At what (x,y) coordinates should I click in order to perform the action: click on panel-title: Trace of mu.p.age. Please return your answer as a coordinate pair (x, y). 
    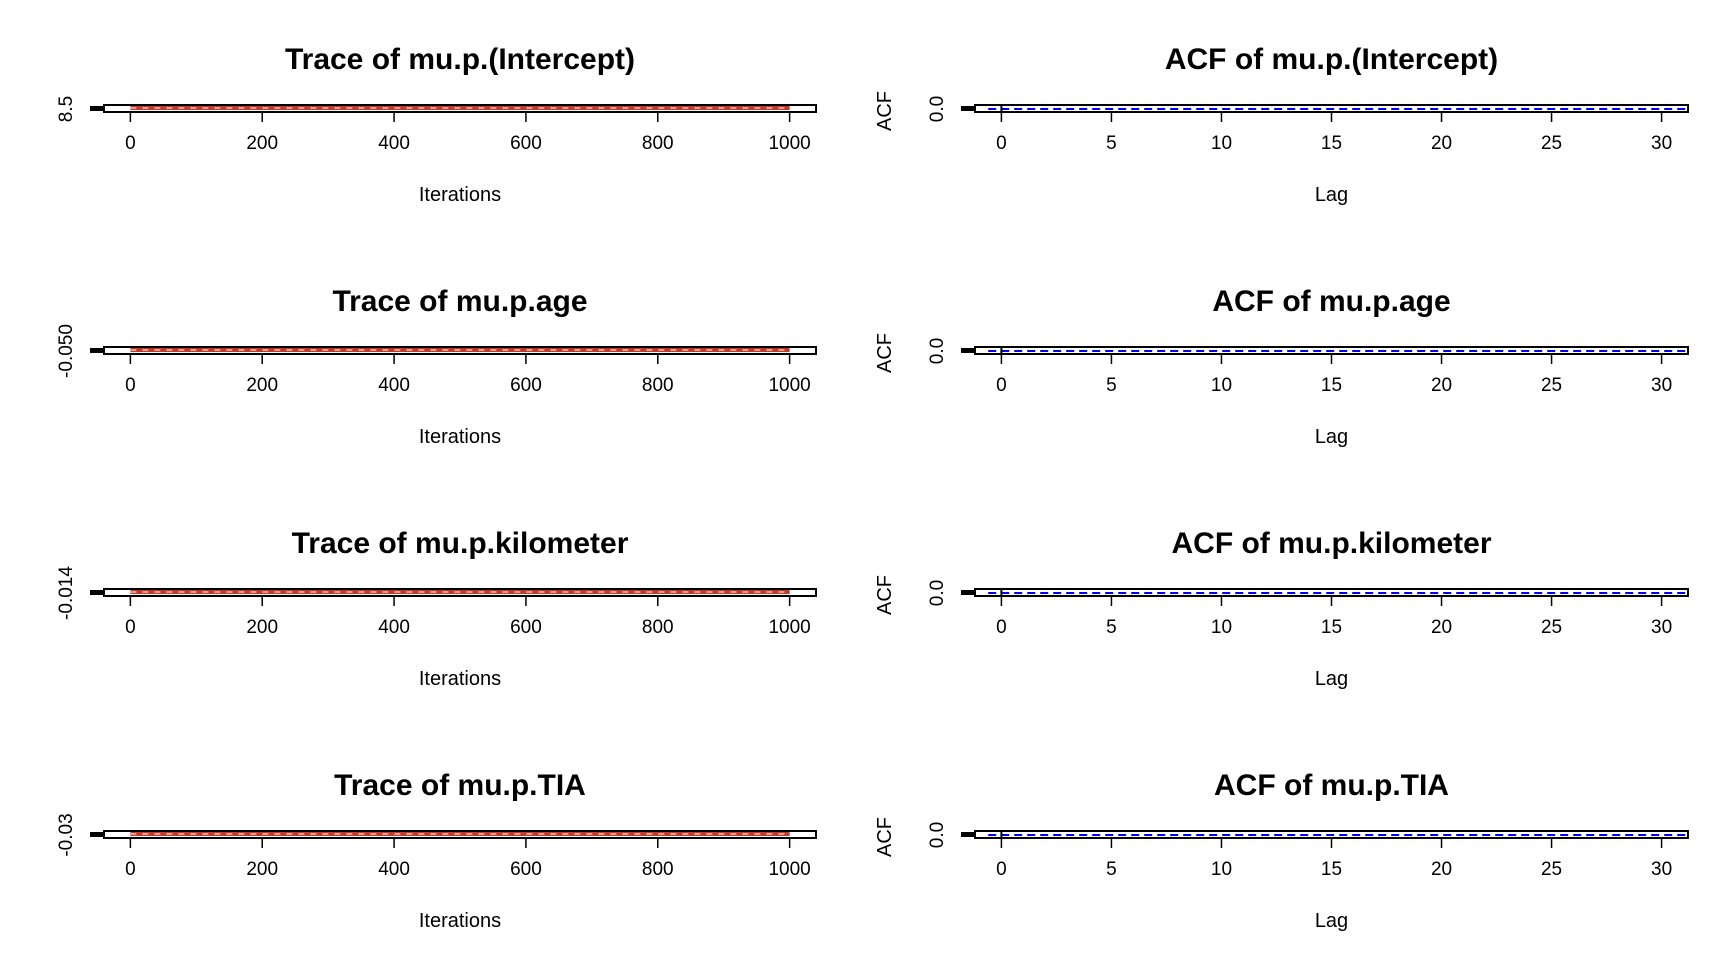
    Looking at the image, I should click on (459, 301).